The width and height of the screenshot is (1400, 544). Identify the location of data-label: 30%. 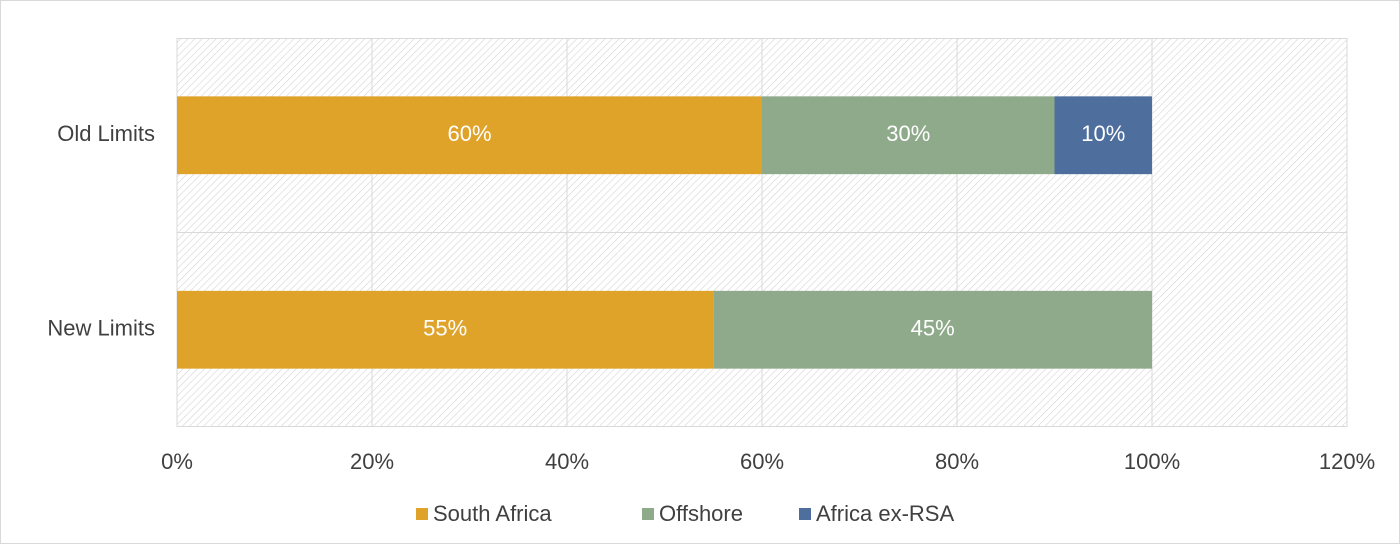
(908, 133).